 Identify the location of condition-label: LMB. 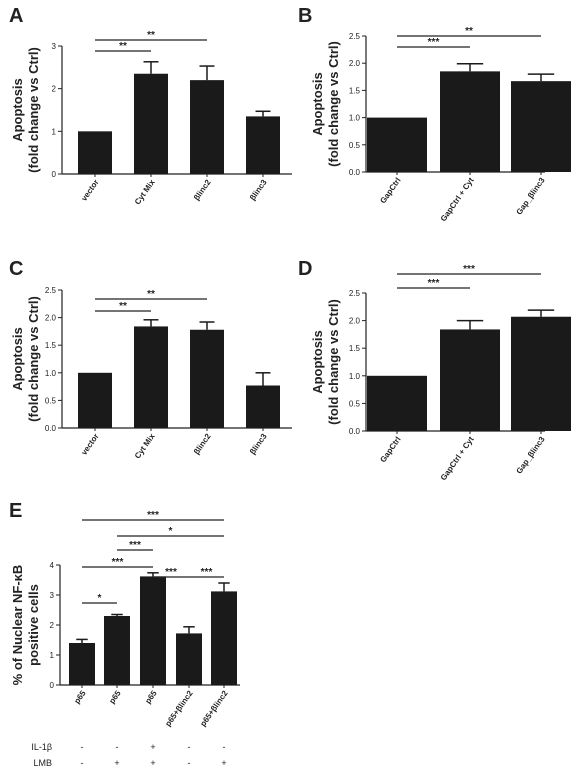
(42, 763).